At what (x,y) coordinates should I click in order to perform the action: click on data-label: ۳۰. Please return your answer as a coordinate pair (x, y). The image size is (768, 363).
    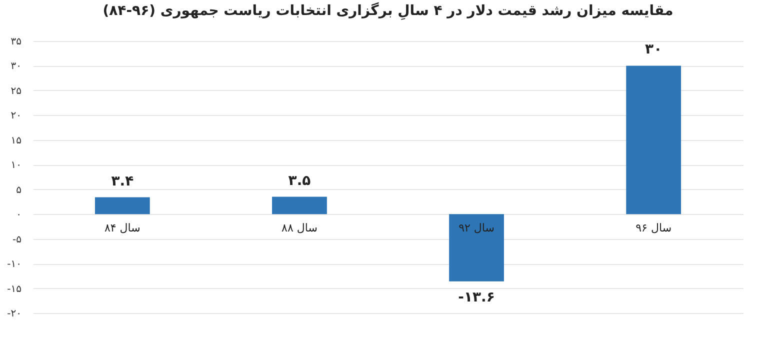
    Looking at the image, I should click on (653, 50).